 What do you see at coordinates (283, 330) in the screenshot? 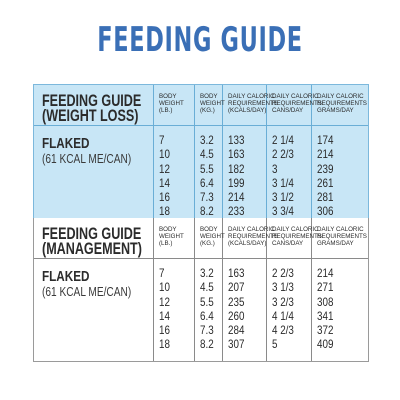
I see `table-cell: 4 2/3` at bounding box center [283, 330].